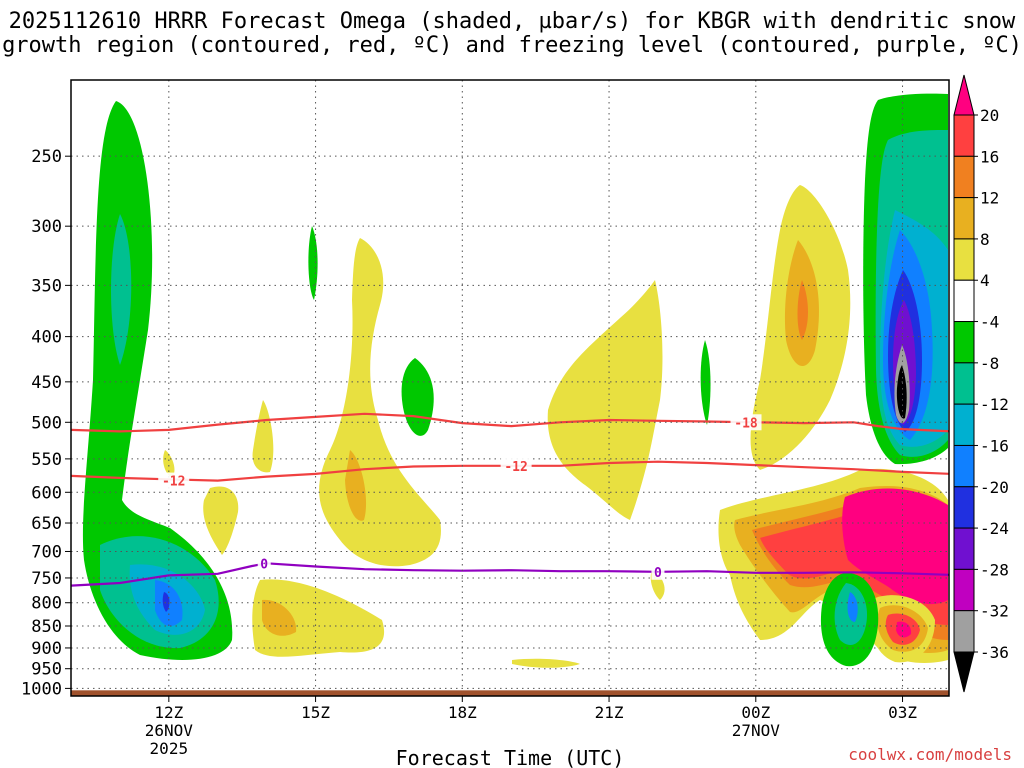 This screenshot has height=768, width=1024. What do you see at coordinates (356, 485) in the screenshot?
I see `omega-region-16z-orange` at bounding box center [356, 485].